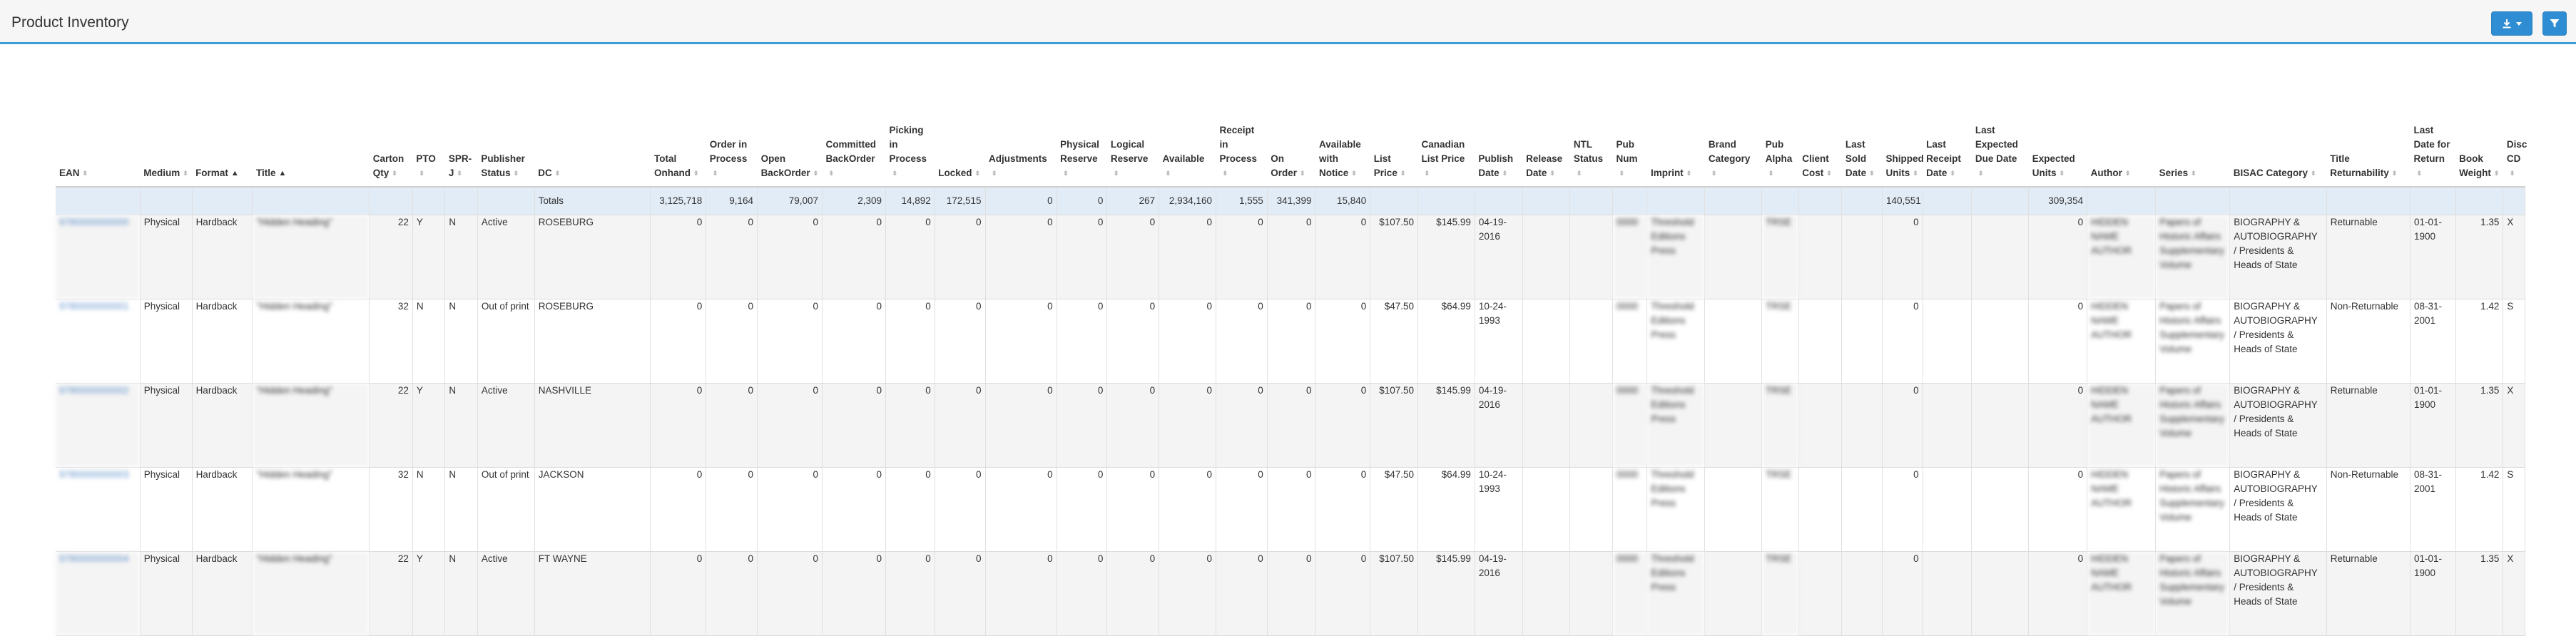 The height and width of the screenshot is (636, 2576). Describe the element at coordinates (391, 139) in the screenshot. I see `column-header-carton-qty: Carton Qty ⬍` at that location.